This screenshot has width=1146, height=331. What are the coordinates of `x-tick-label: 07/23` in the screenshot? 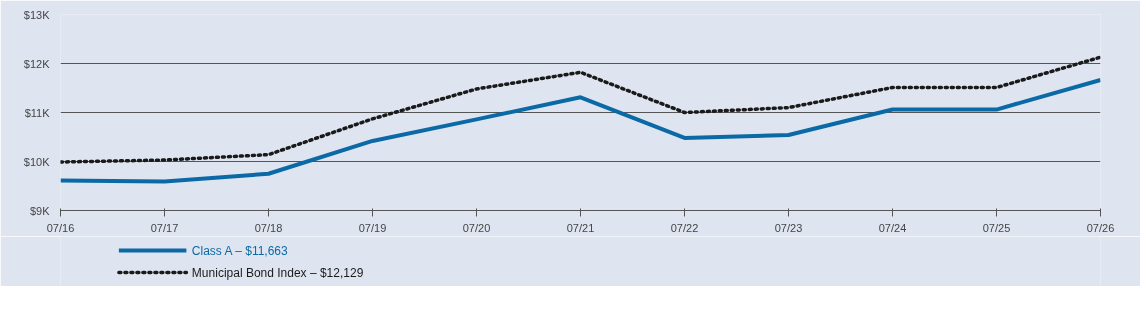 It's located at (788, 227).